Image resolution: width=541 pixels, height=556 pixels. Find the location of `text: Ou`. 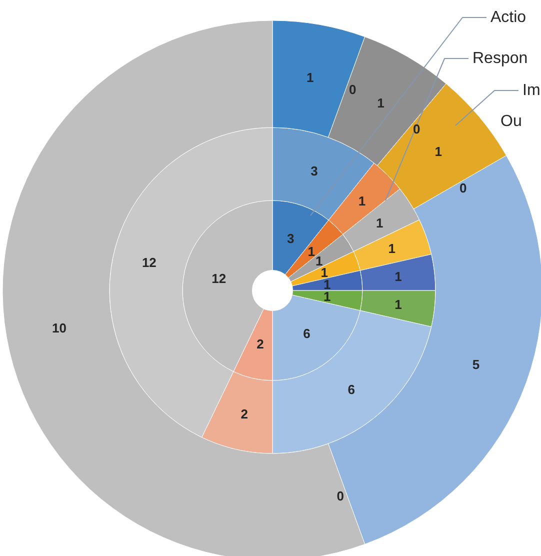

text: Ou is located at coordinates (511, 121).